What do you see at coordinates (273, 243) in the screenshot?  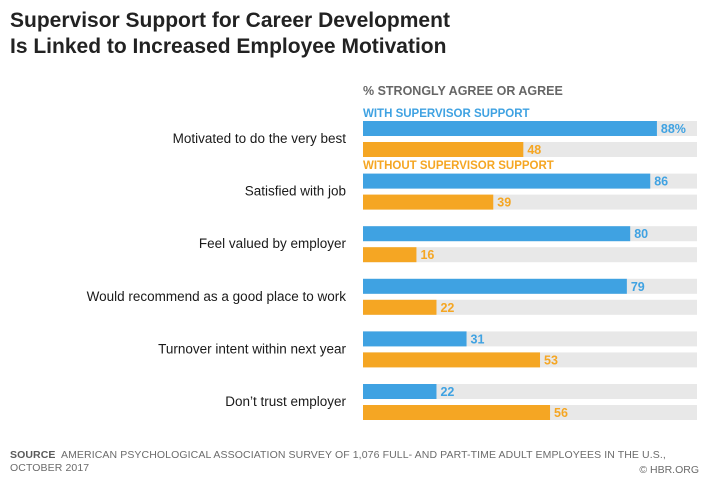 I see `category-label: Feel valued by employer` at bounding box center [273, 243].